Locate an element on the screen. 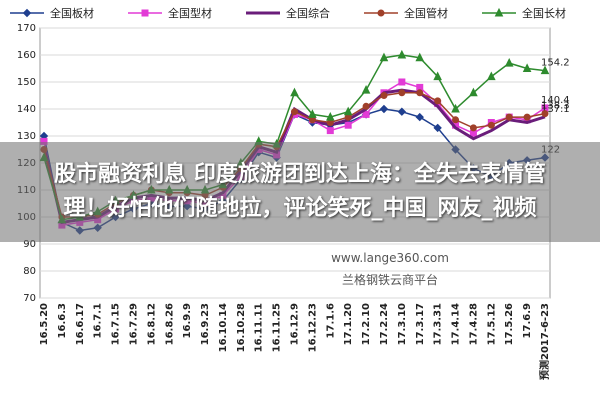 This screenshot has height=400, width=600. x-tick-label: 16.7.29 is located at coordinates (133, 324).